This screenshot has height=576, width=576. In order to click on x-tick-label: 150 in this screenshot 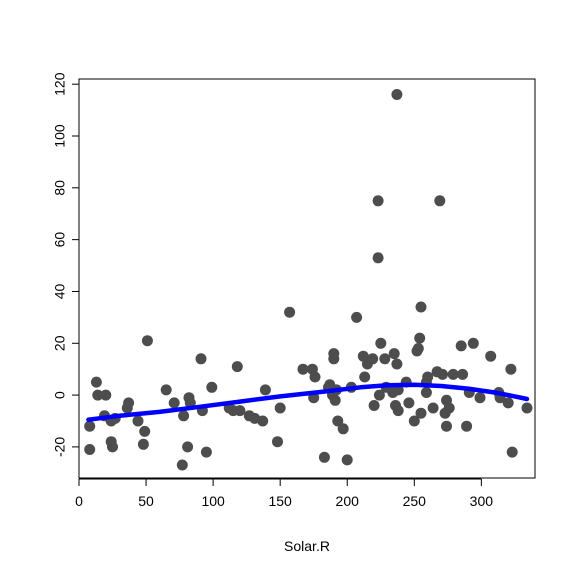, I will do `click(280, 501)`.